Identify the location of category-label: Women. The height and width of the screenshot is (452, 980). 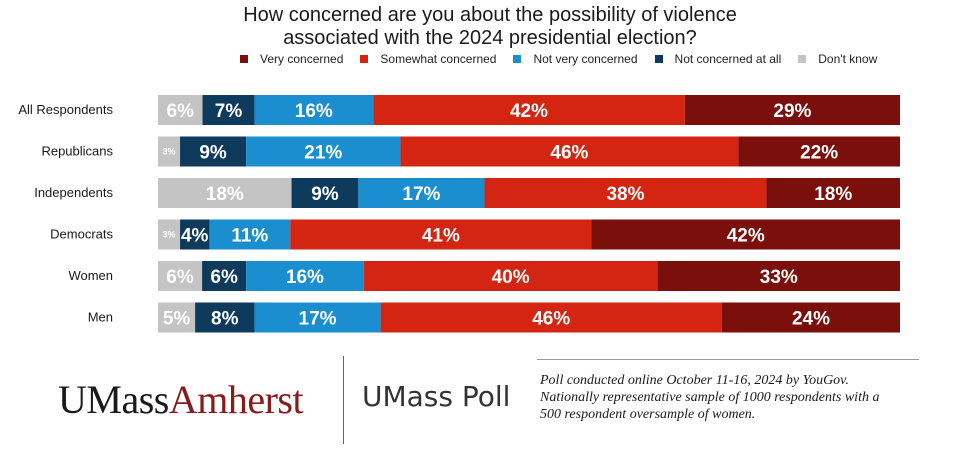
(90, 275).